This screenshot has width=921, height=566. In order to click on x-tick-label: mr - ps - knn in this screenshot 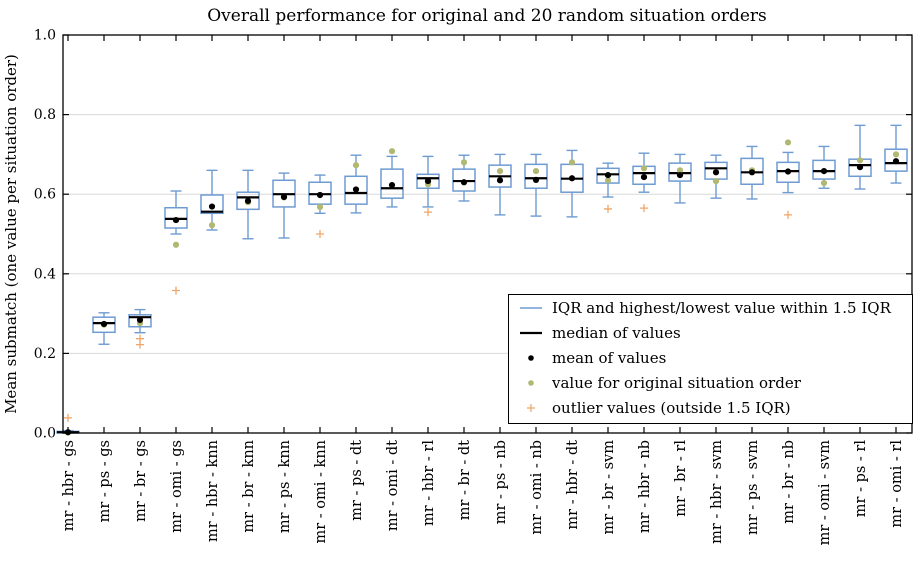, I will do `click(285, 486)`.